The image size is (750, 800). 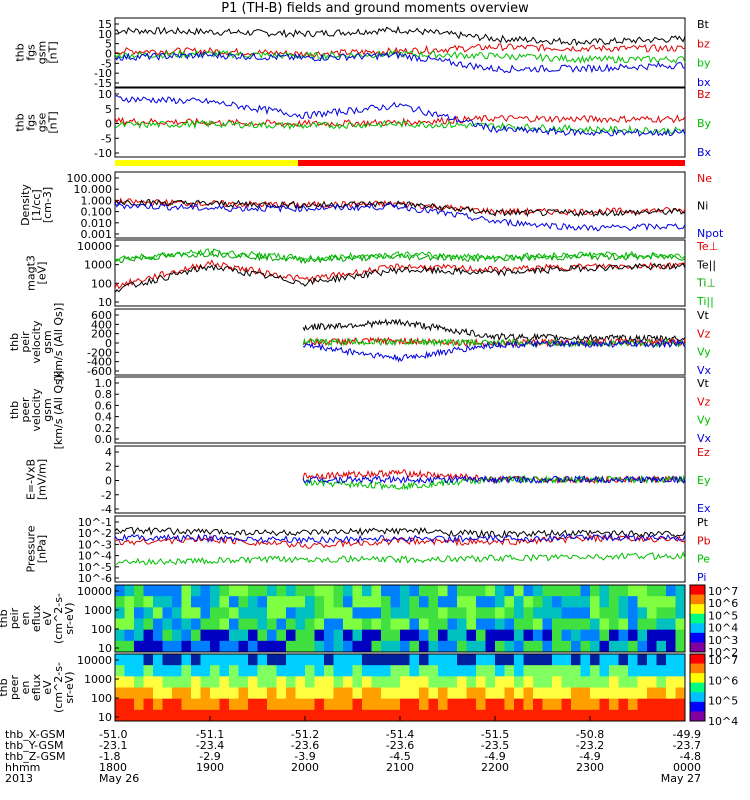 I want to click on series-line-Ez, so click(x=494, y=477).